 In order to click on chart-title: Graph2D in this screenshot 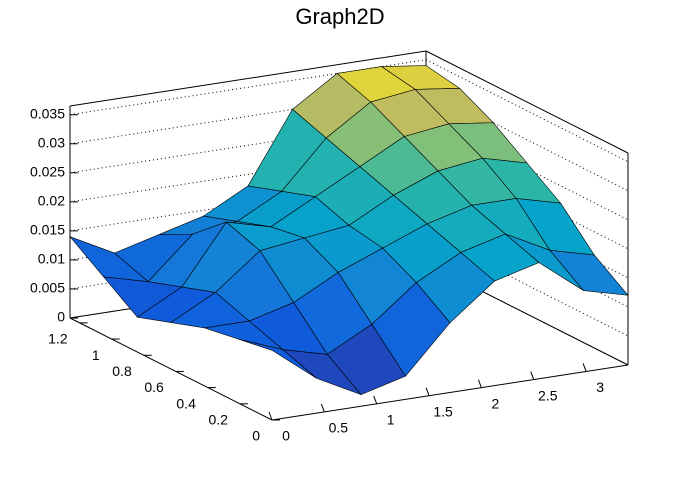, I will do `click(339, 16)`.